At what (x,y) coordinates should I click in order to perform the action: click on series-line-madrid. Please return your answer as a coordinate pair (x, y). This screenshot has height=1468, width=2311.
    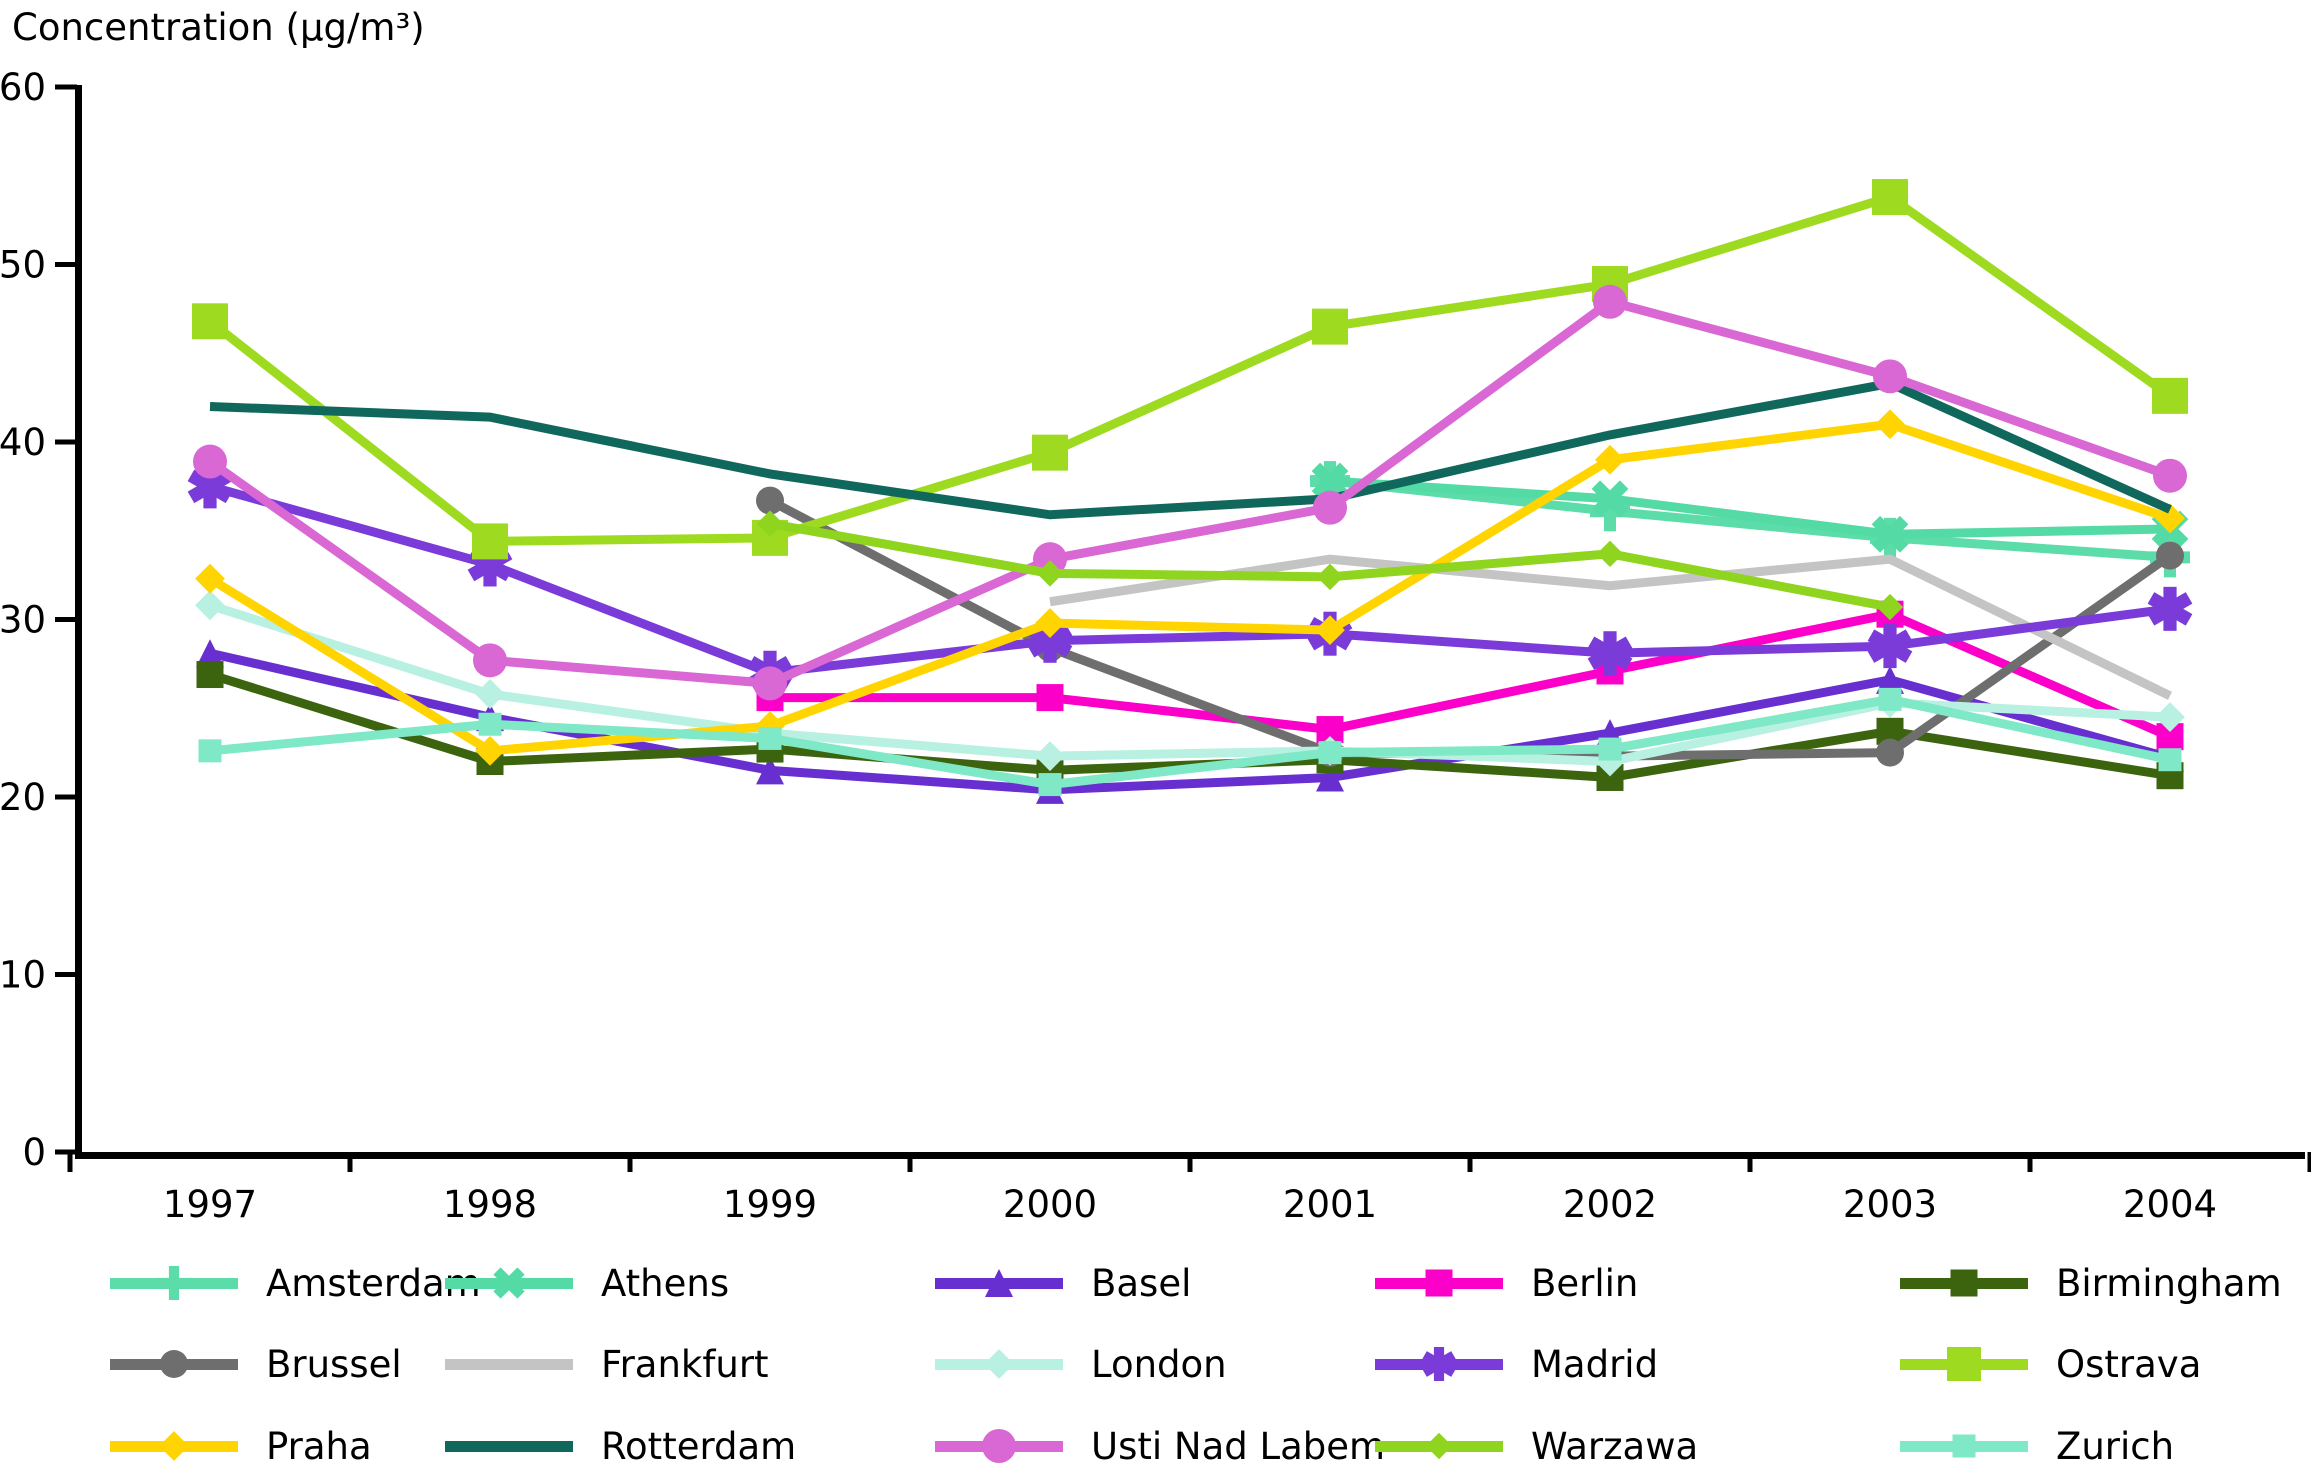
    Looking at the image, I should click on (1189, 580).